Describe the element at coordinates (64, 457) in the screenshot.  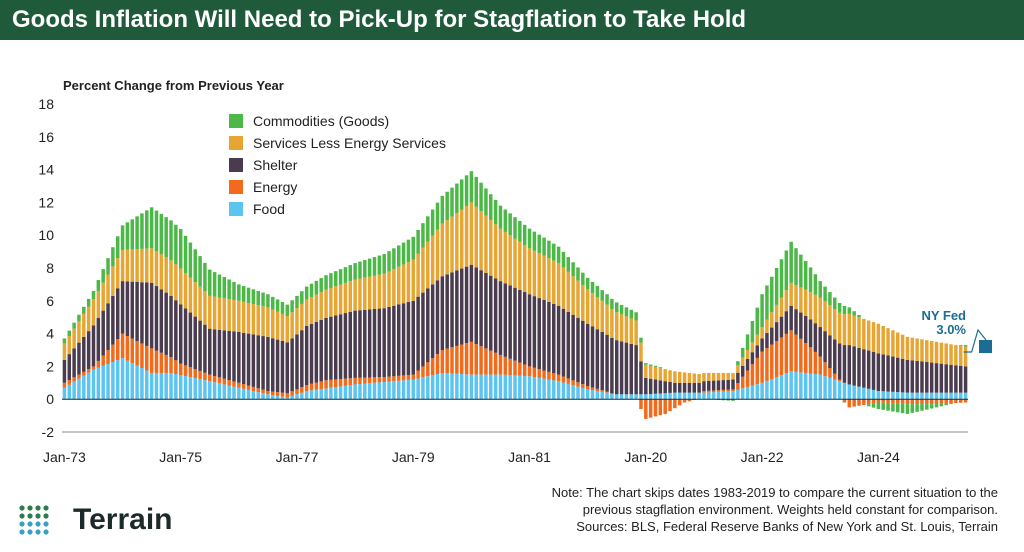
I see `x-tick-label: Jan-73` at that location.